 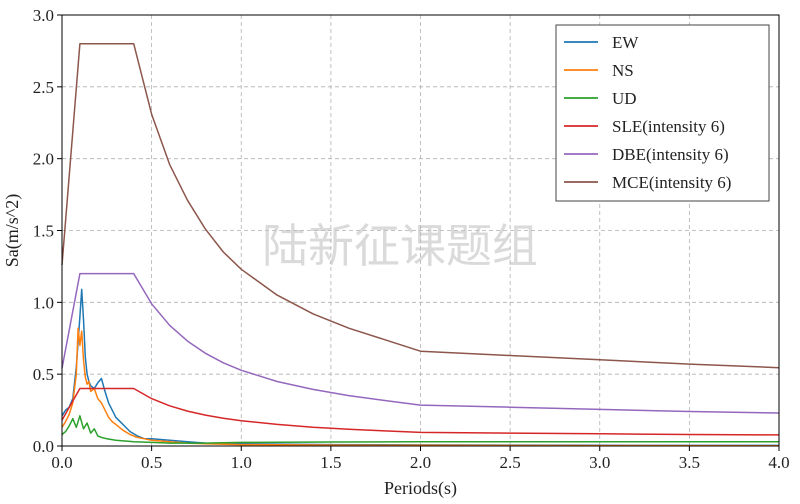 I want to click on legend-box, so click(x=662, y=113).